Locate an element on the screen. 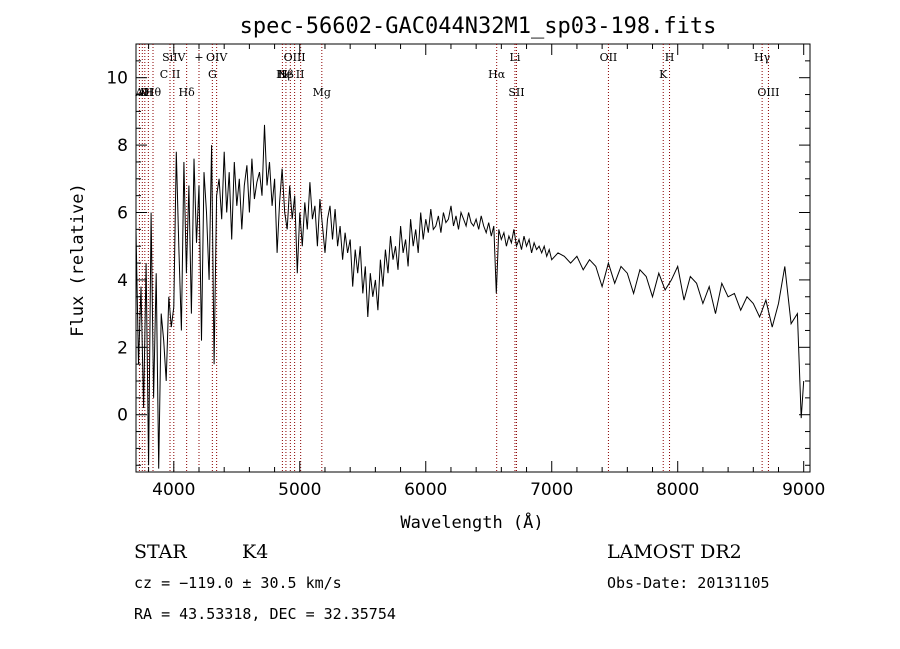  spectral-line-label: Mg is located at coordinates (322, 92).